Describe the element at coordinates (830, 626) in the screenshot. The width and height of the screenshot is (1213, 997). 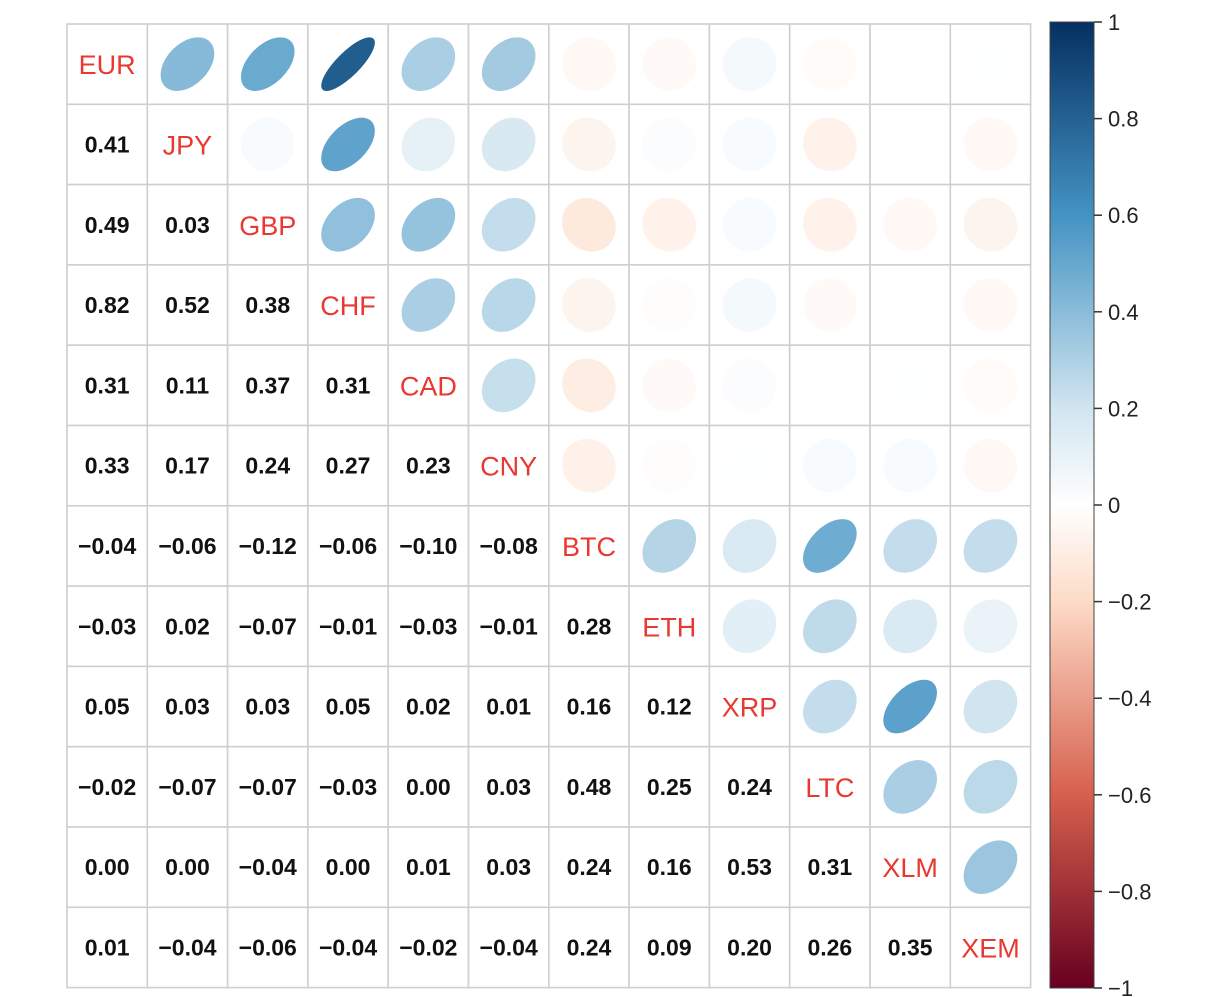
I see `corr-ellipse-eth-ltc` at that location.